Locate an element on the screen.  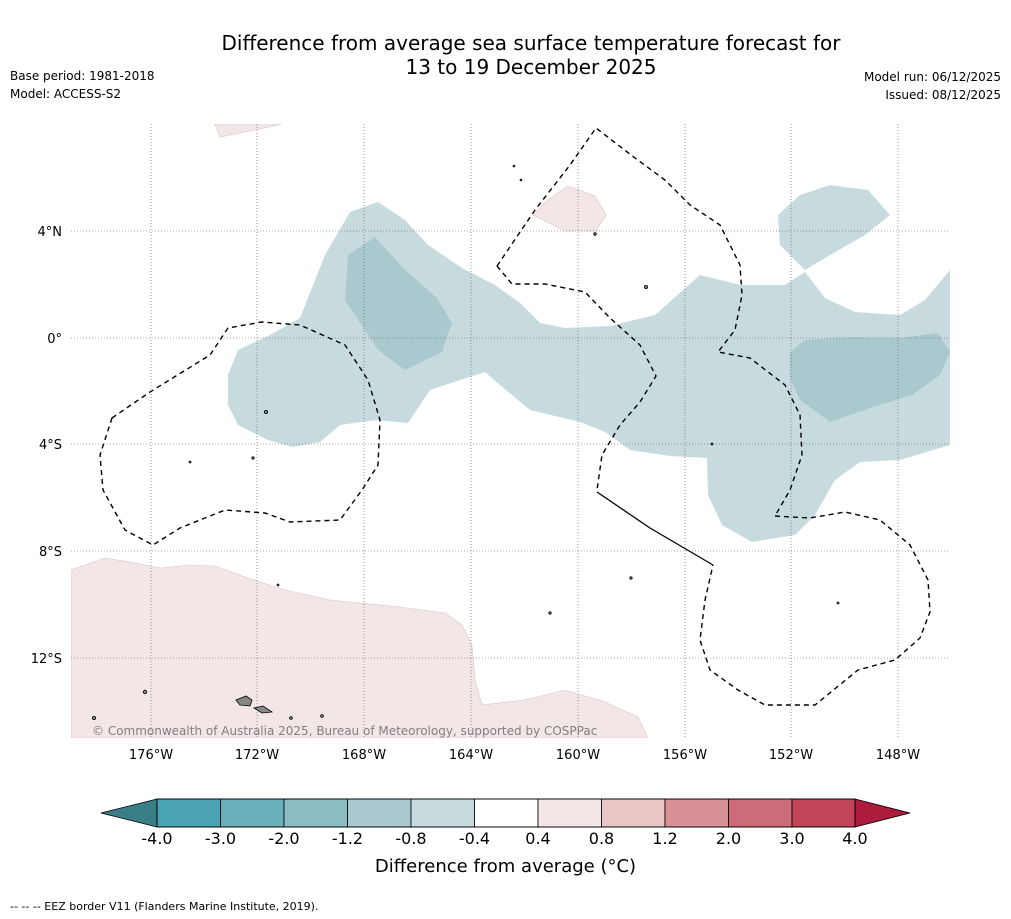
eez-border-central is located at coordinates (576, 378).